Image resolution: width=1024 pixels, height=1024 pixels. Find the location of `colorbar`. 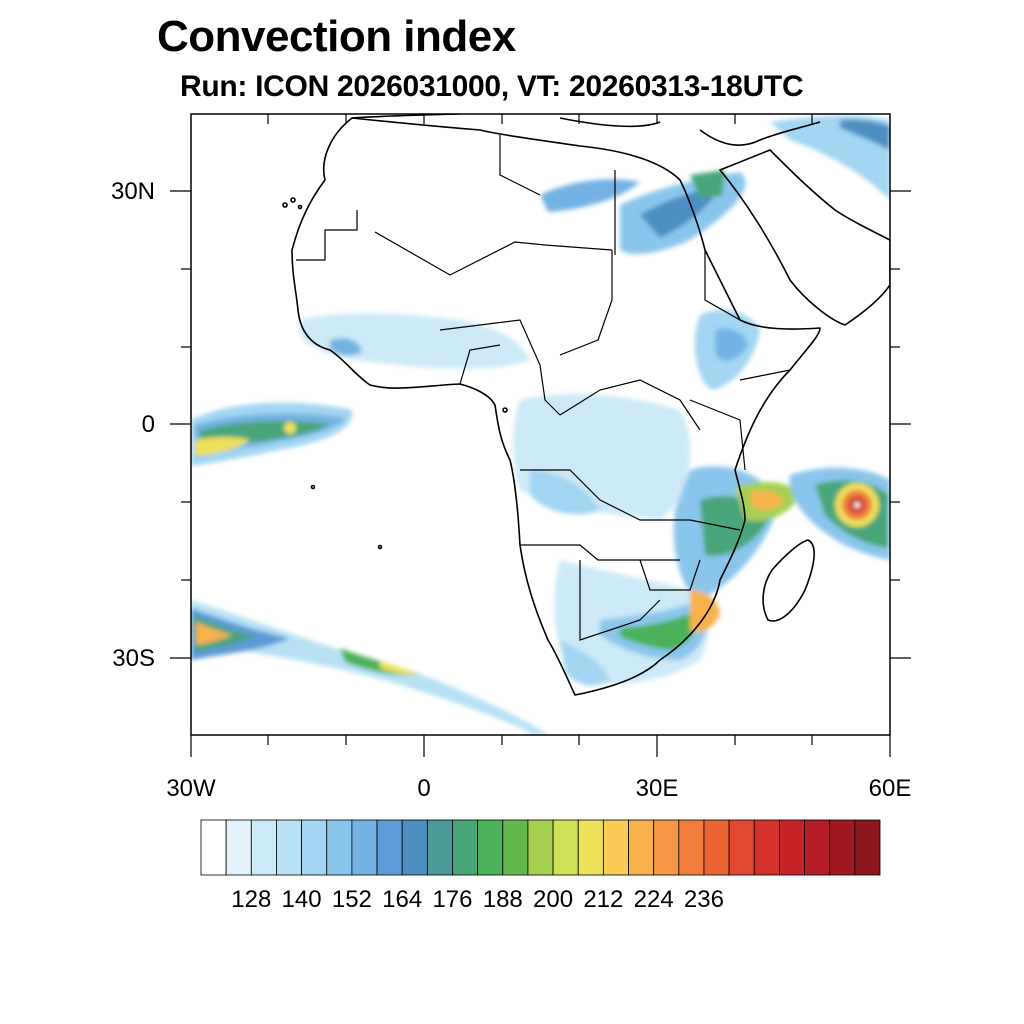

colorbar is located at coordinates (540, 847).